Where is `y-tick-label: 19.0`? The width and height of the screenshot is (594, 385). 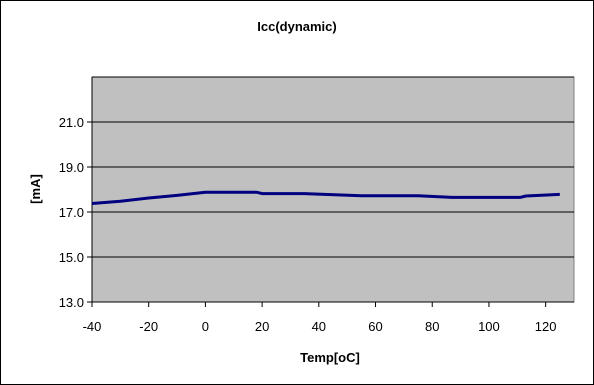 y-tick-label: 19.0 is located at coordinates (71, 167).